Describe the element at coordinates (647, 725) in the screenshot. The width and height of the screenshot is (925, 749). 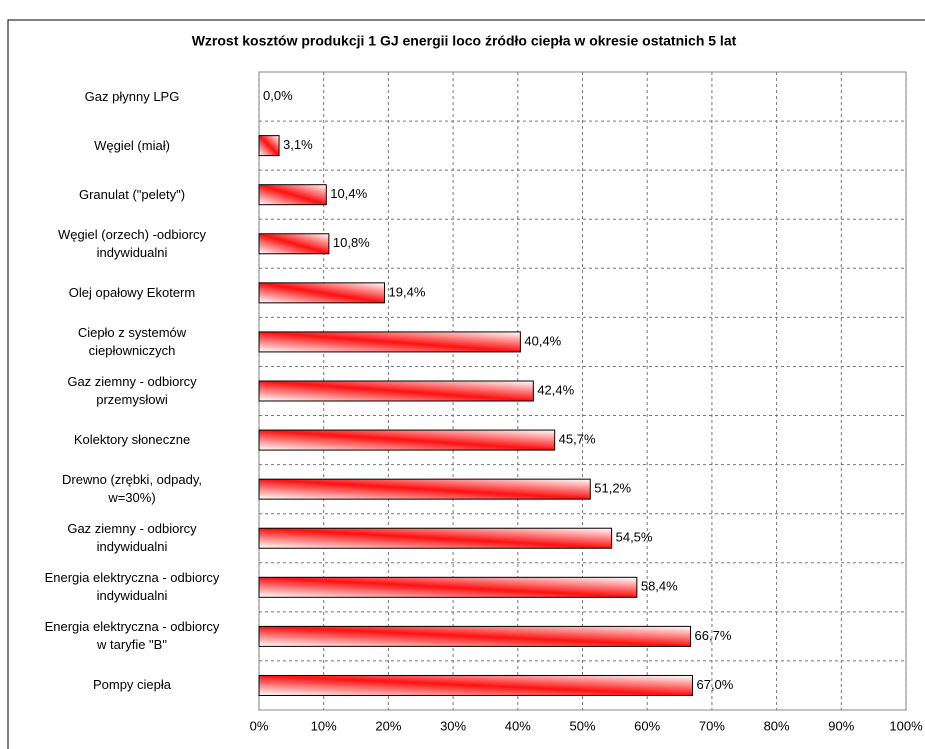
I see `x-tick-label: 60%` at that location.